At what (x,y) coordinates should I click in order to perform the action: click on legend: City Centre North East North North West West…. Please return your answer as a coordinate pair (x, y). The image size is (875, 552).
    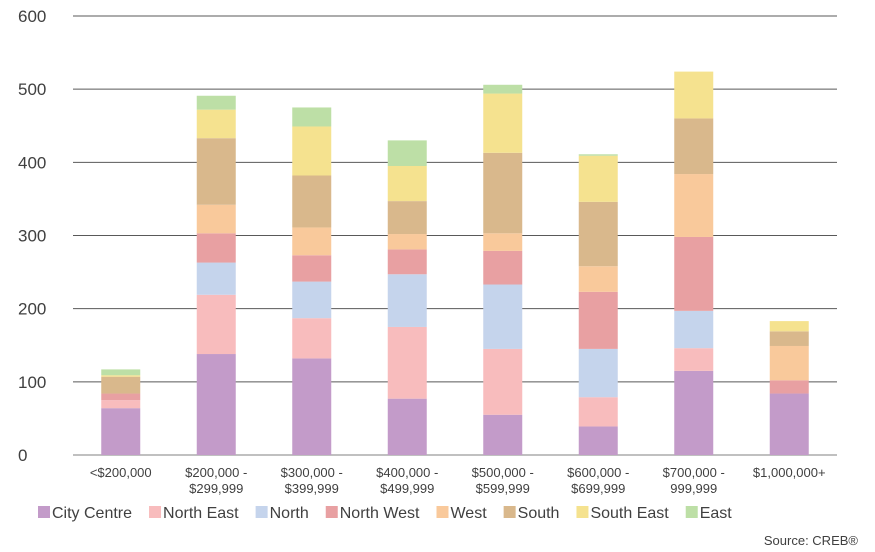
    Looking at the image, I should click on (385, 513).